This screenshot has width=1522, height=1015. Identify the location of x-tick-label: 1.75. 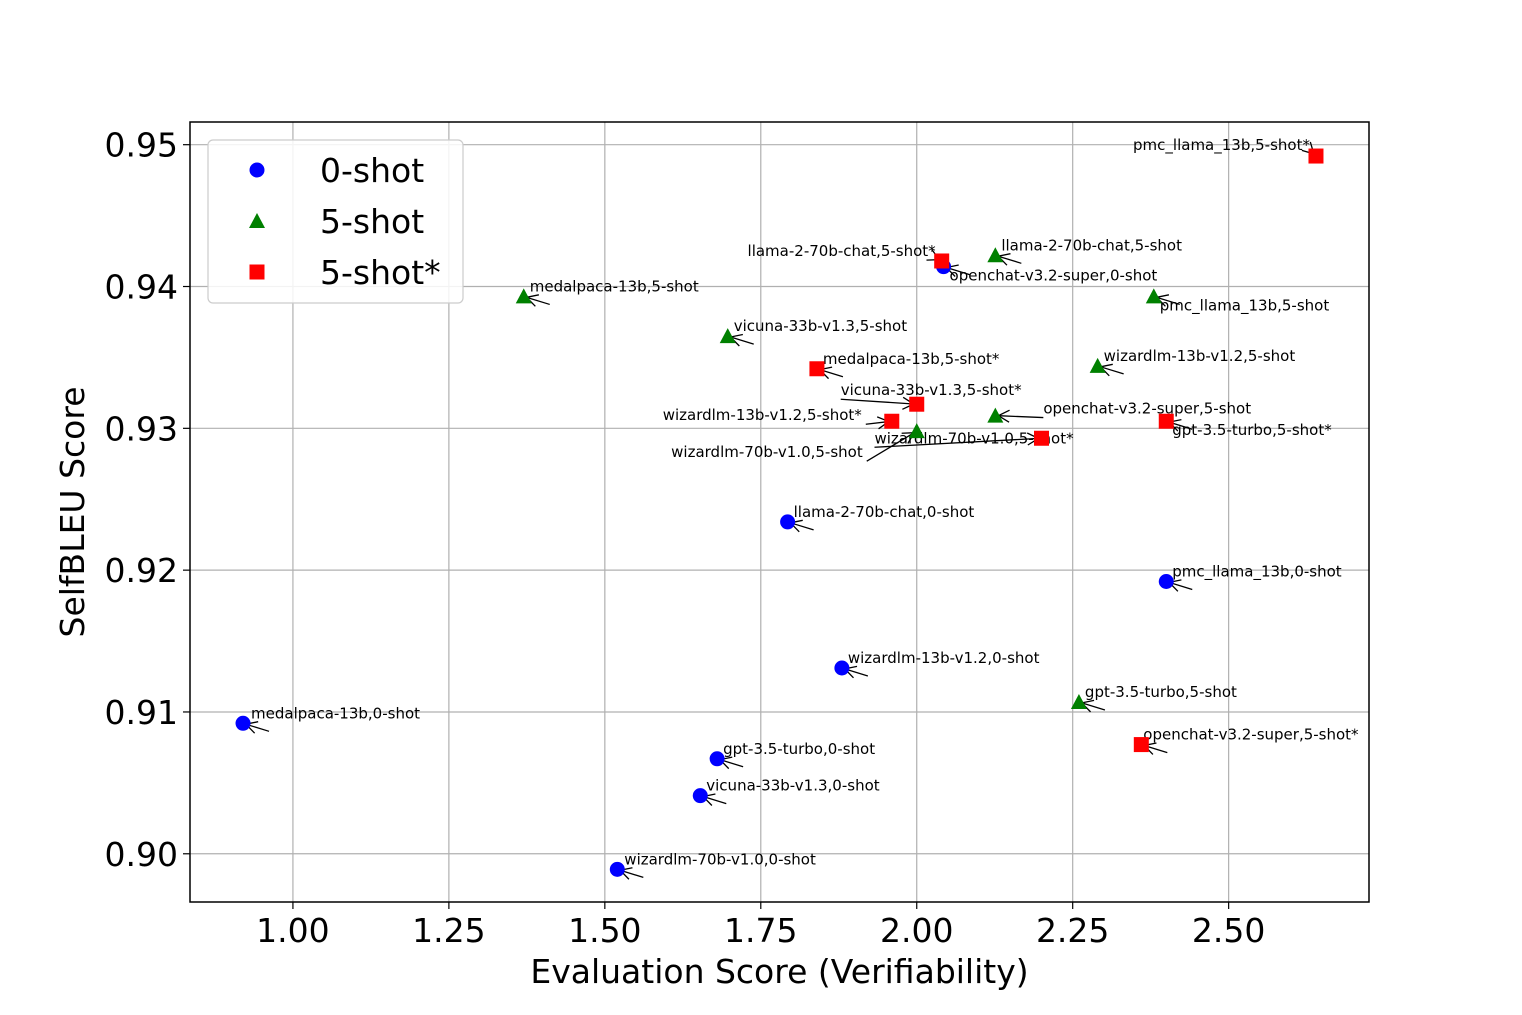
(760, 930).